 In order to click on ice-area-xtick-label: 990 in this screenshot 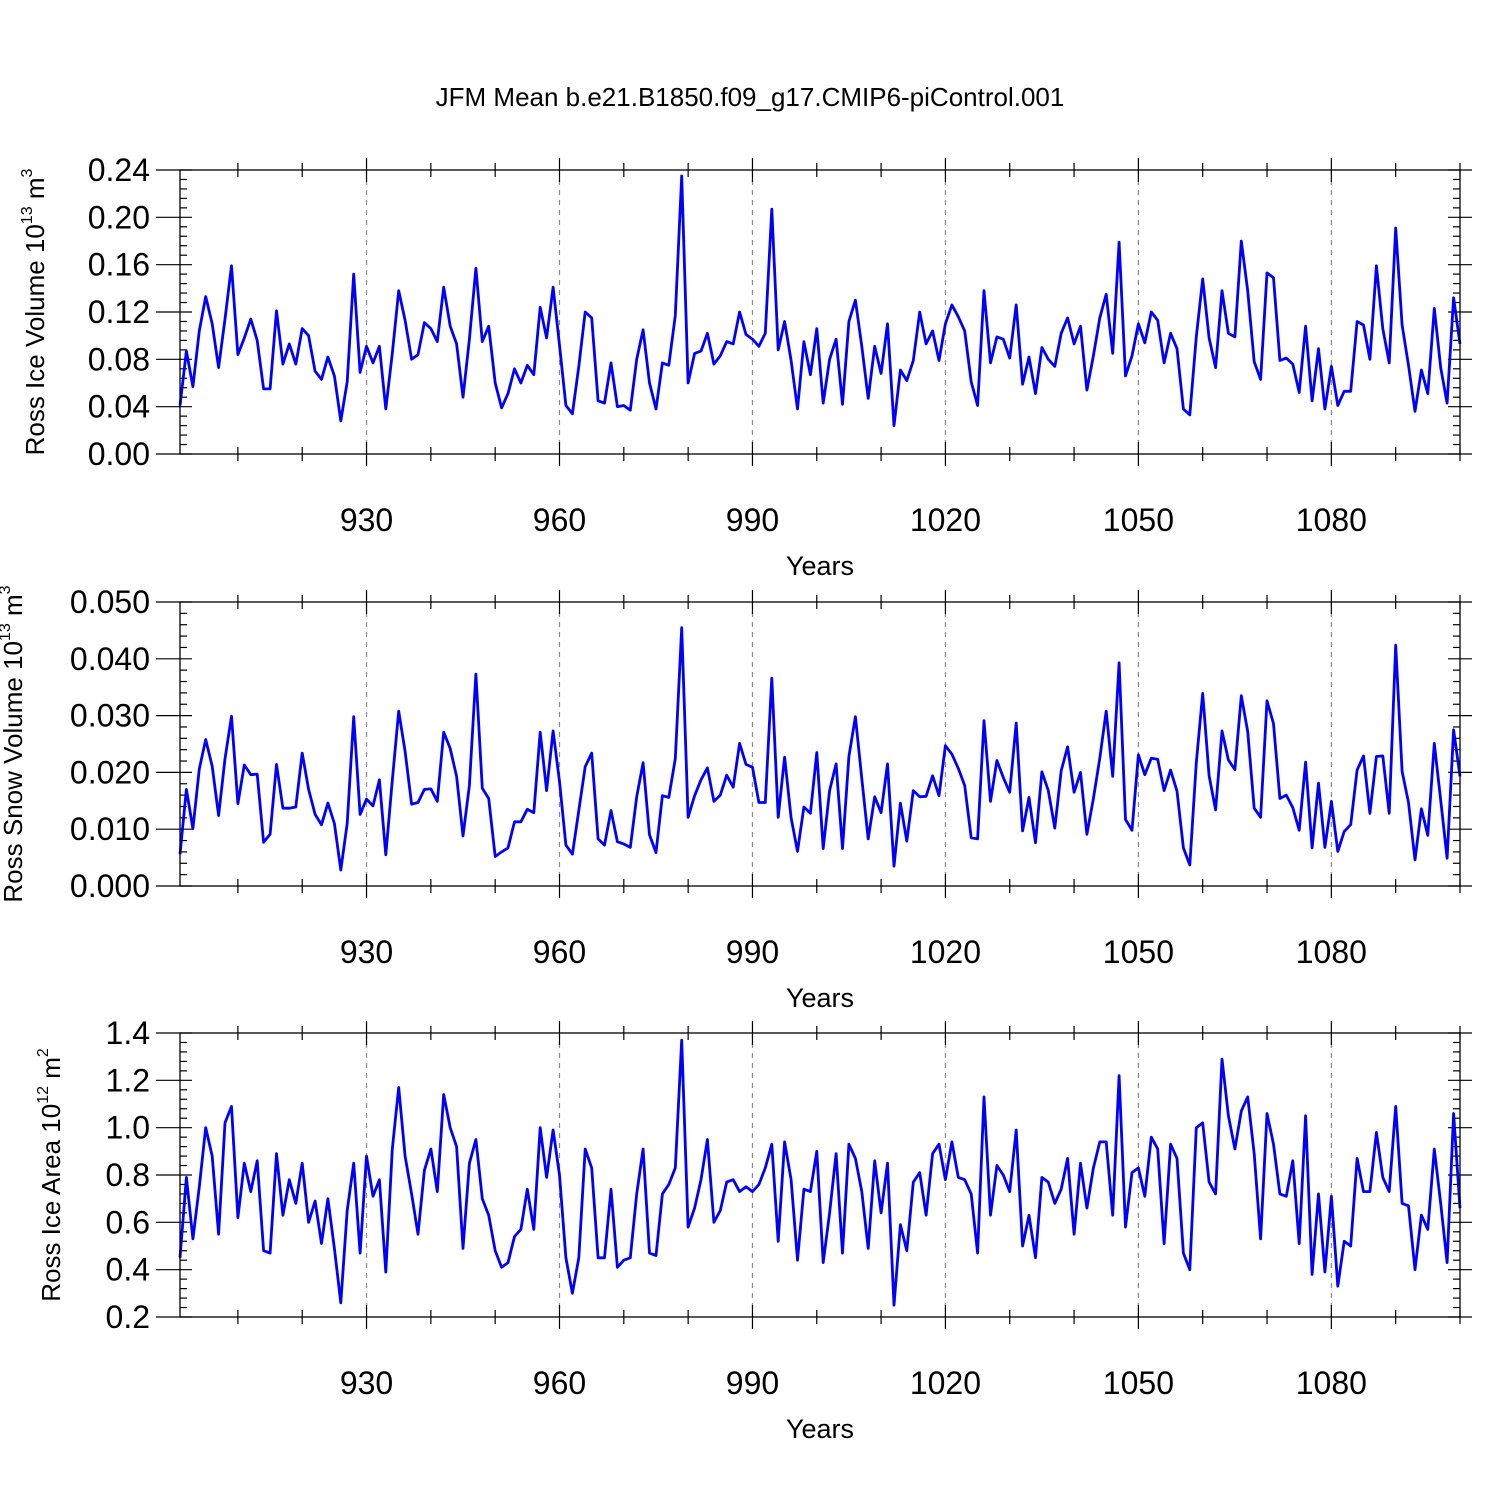, I will do `click(752, 1383)`.